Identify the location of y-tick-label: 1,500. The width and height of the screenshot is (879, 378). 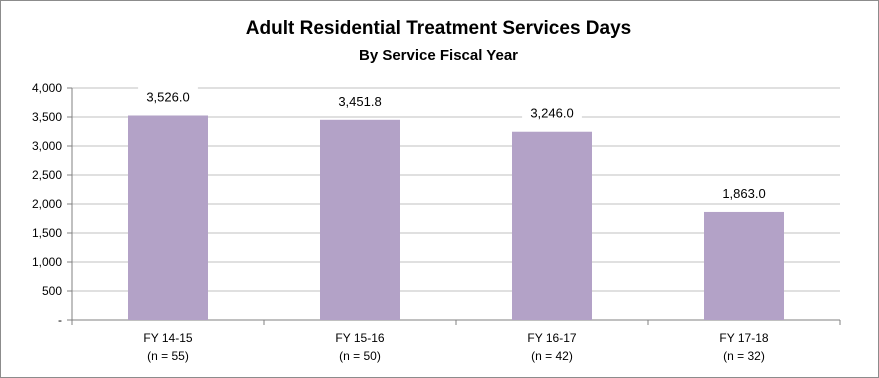
(47, 233).